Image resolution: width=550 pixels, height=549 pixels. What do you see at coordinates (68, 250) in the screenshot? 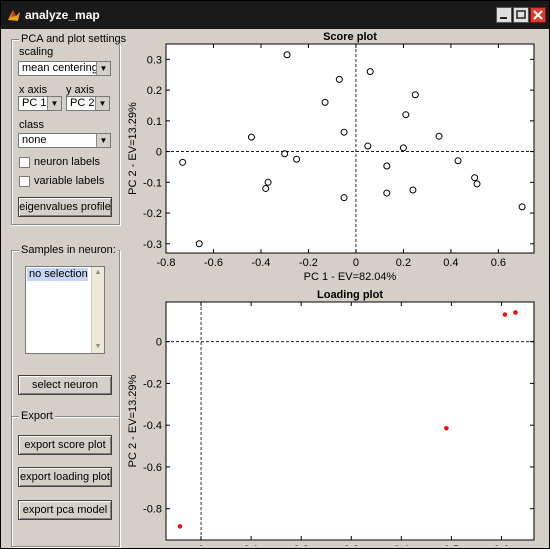
I see `samples-panel-title: Samples in neuron:` at bounding box center [68, 250].